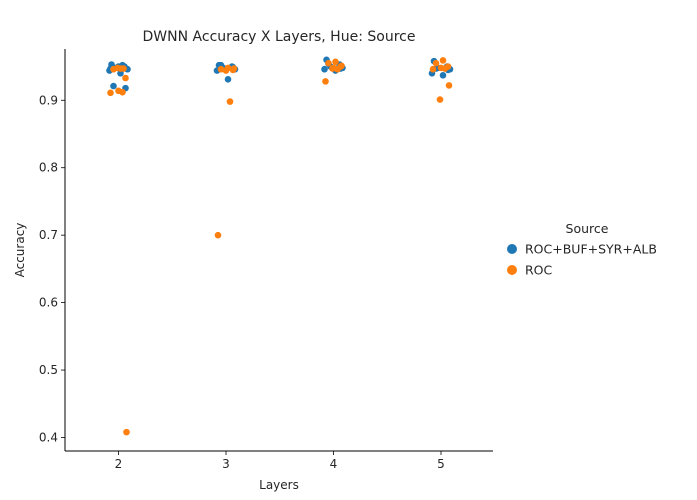 The image size is (697, 500). Describe the element at coordinates (539, 270) in the screenshot. I see `legend-label: ROC` at that location.